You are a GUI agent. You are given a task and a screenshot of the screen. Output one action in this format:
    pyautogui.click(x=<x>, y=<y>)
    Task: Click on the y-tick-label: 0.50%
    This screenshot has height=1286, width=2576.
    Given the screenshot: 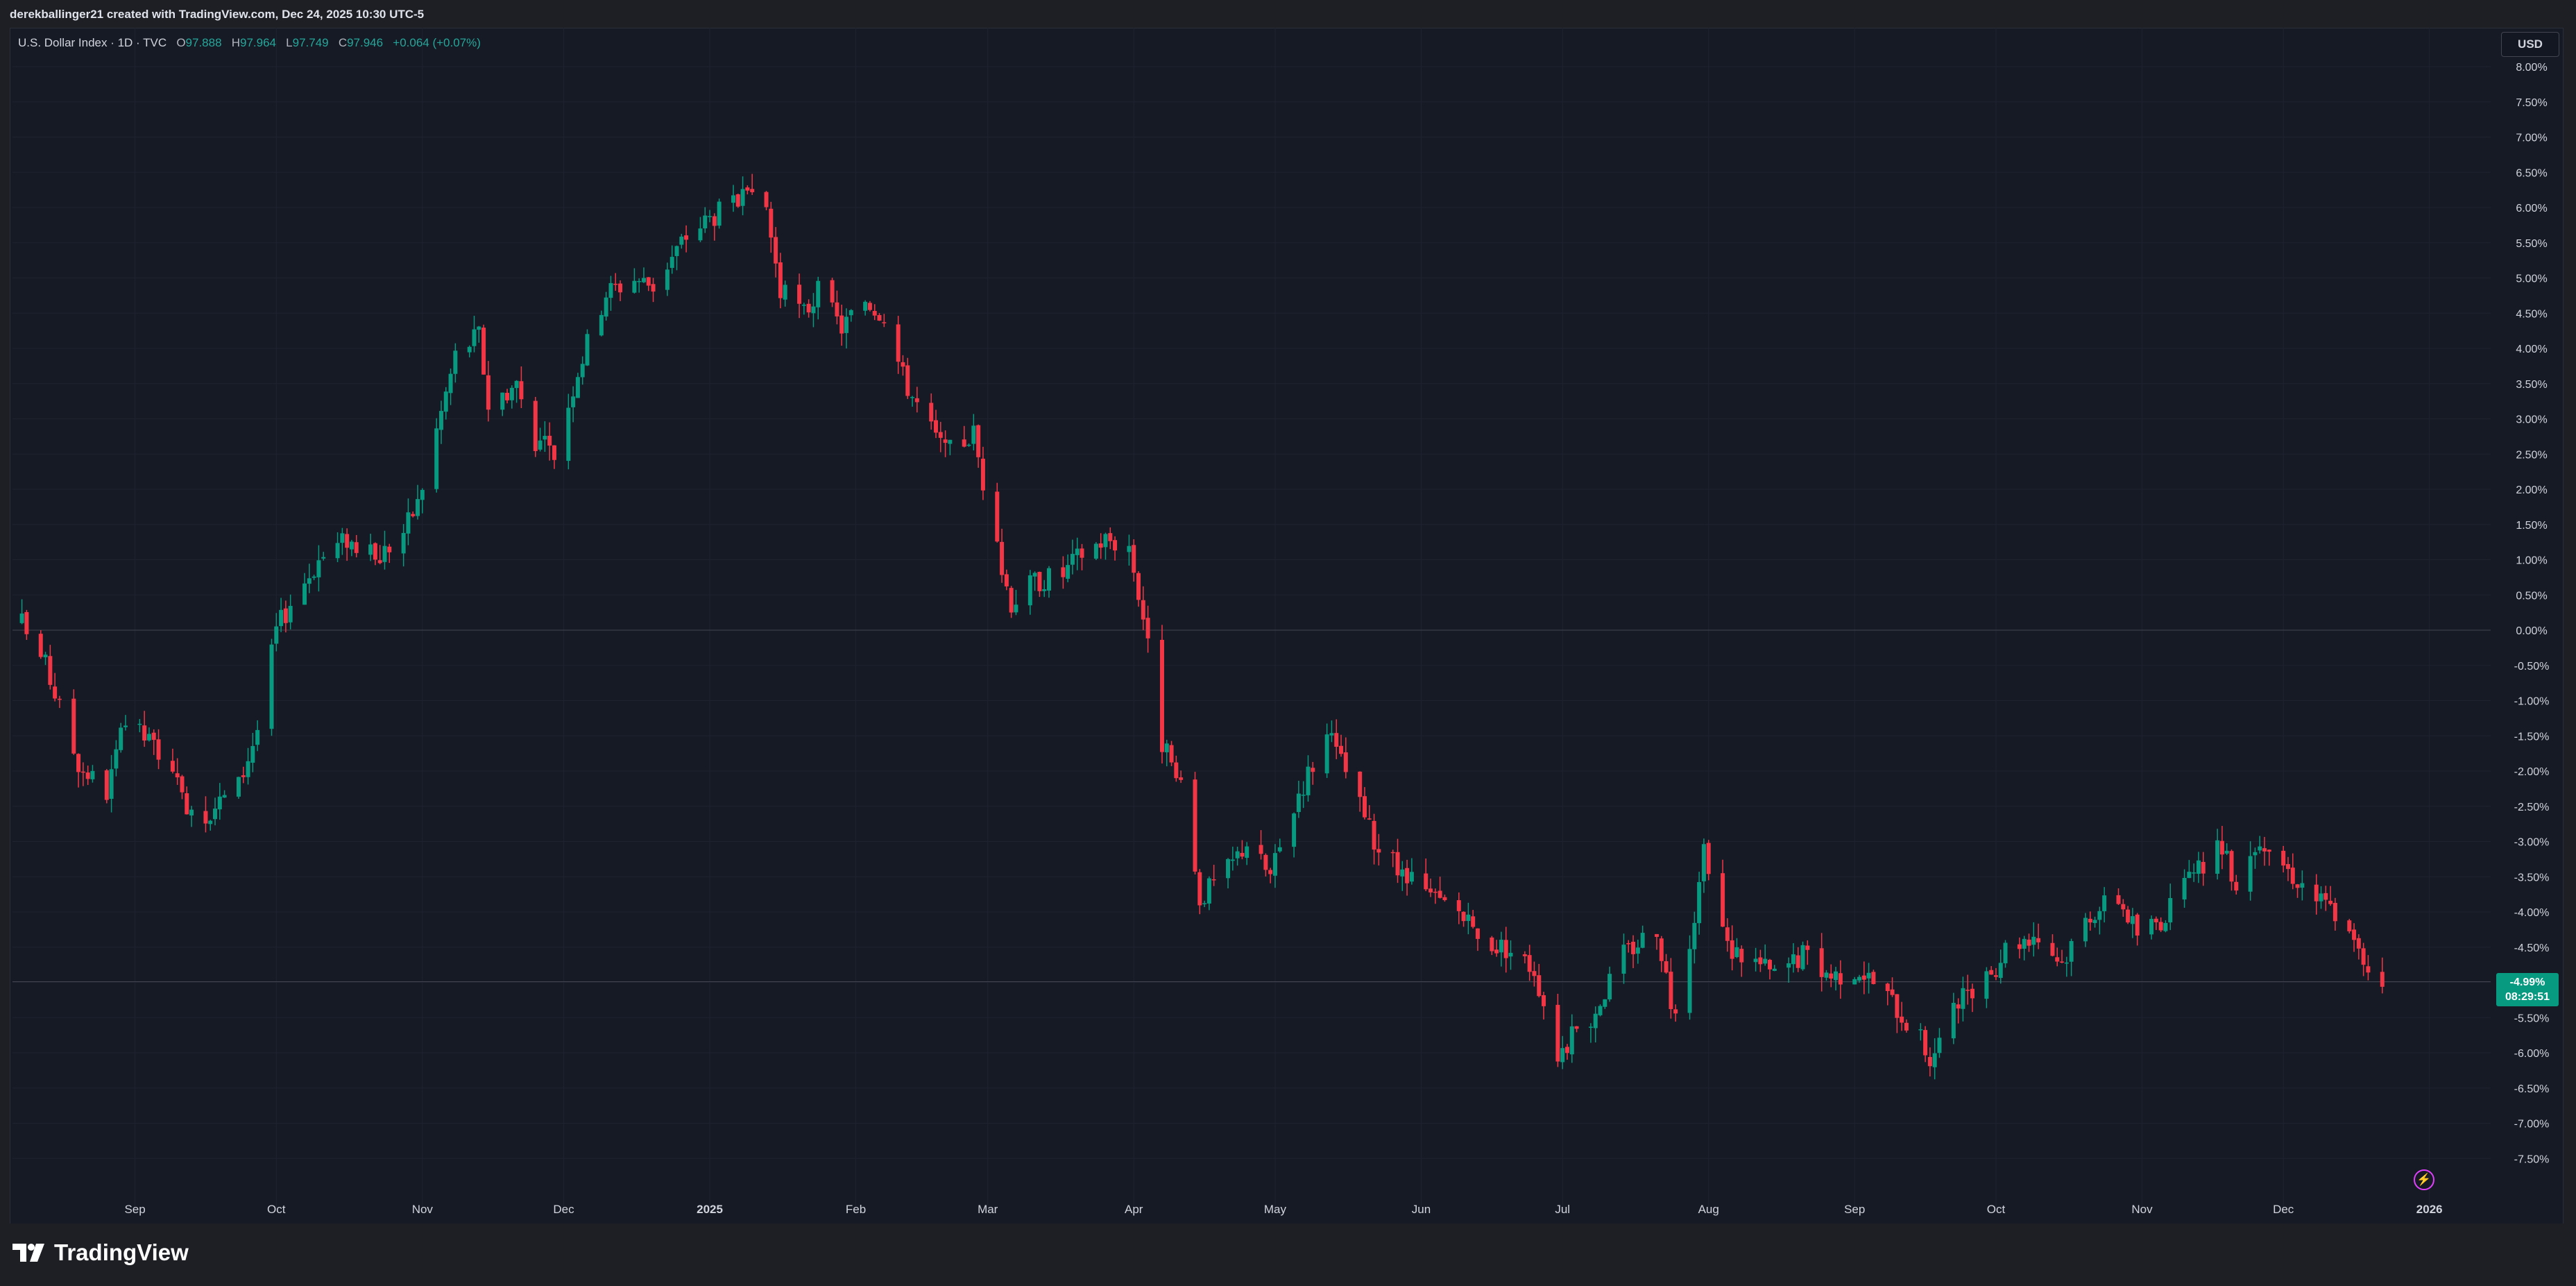 What is the action you would take?
    pyautogui.click(x=2531, y=596)
    